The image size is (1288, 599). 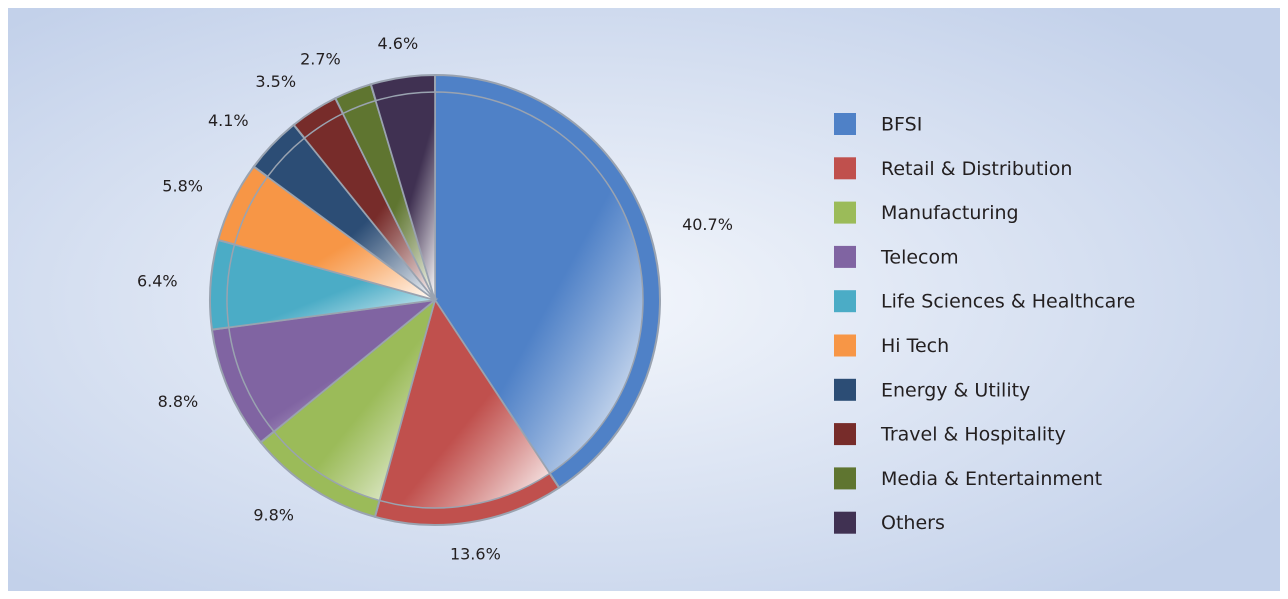 What do you see at coordinates (973, 435) in the screenshot?
I see `legend-label: Travel & Hospitality` at bounding box center [973, 435].